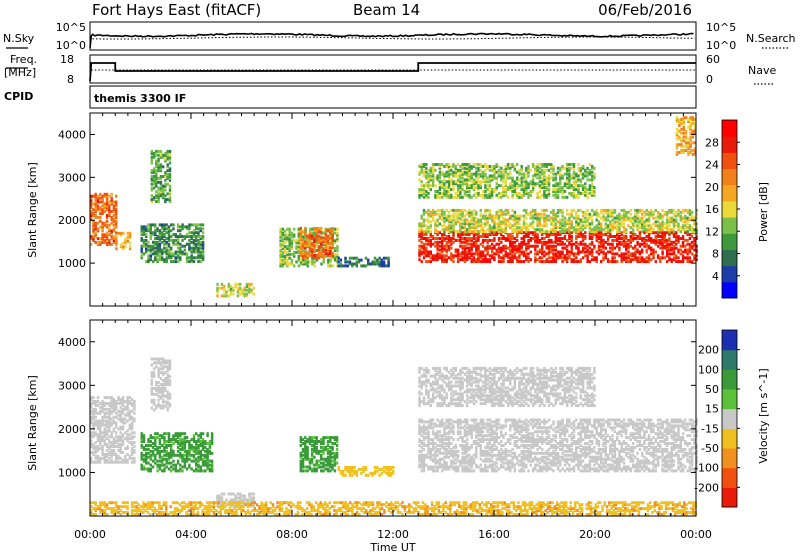 The height and width of the screenshot is (558, 800). Describe the element at coordinates (645, 10) in the screenshot. I see `date-label: 06/Feb/2016` at that location.